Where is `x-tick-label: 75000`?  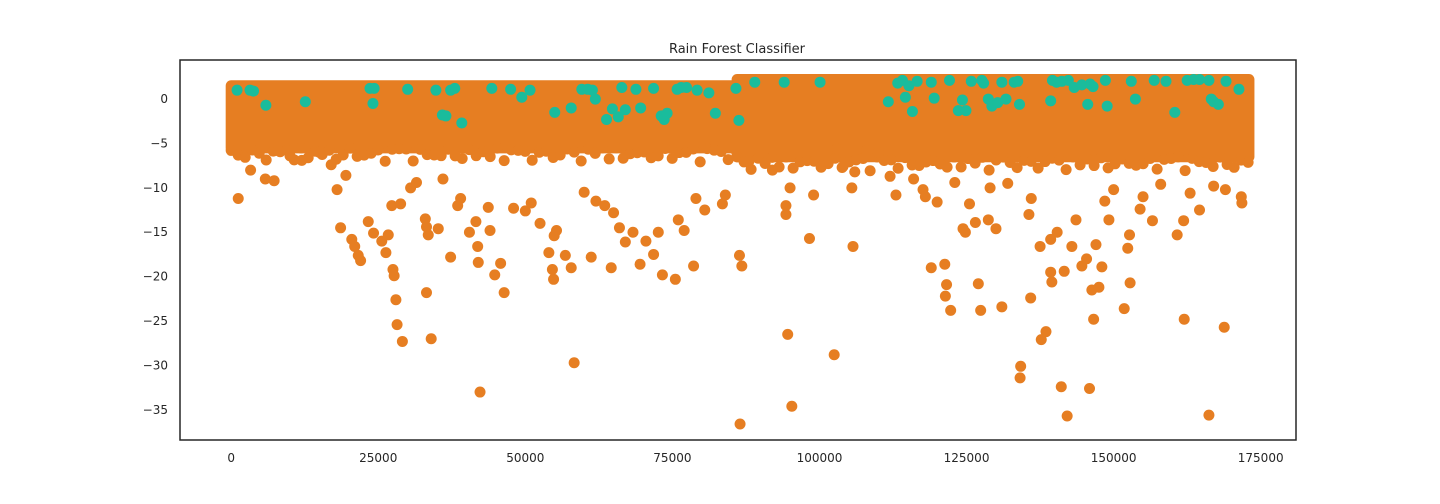
x-tick-label: 75000 is located at coordinates (672, 458).